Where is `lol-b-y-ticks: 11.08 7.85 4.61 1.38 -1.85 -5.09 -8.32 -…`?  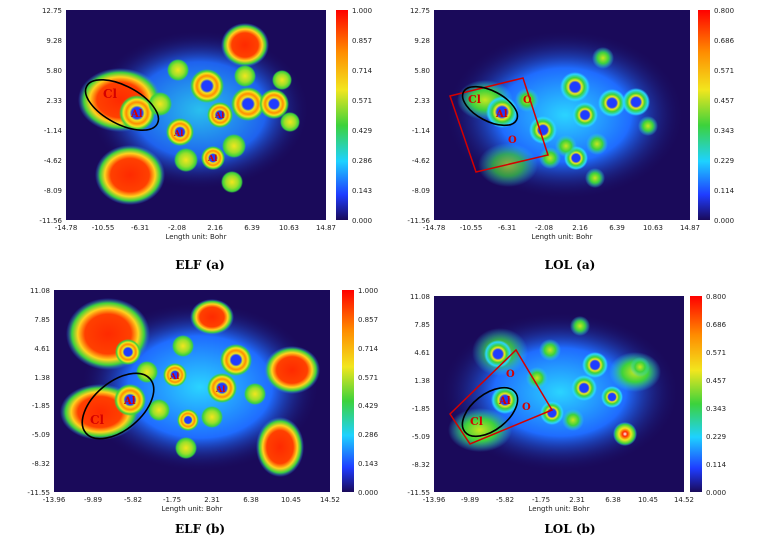
lol-b-y-ticks: 11.08 7.85 4.61 1.38 -1.85 -5.09 -8.32 -… is located at coordinates (418, 395).